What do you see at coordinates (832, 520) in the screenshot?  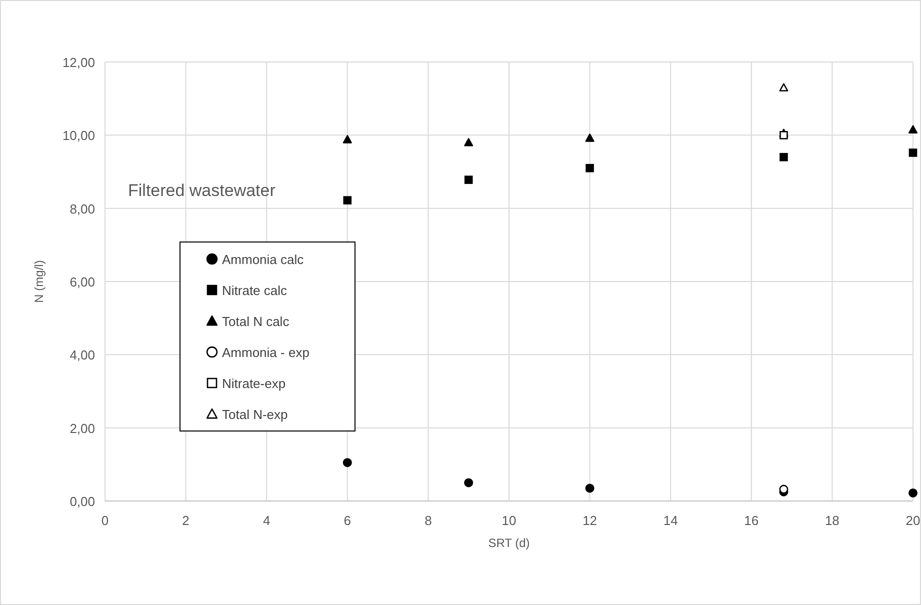 I see `x-tick-label: 18` at bounding box center [832, 520].